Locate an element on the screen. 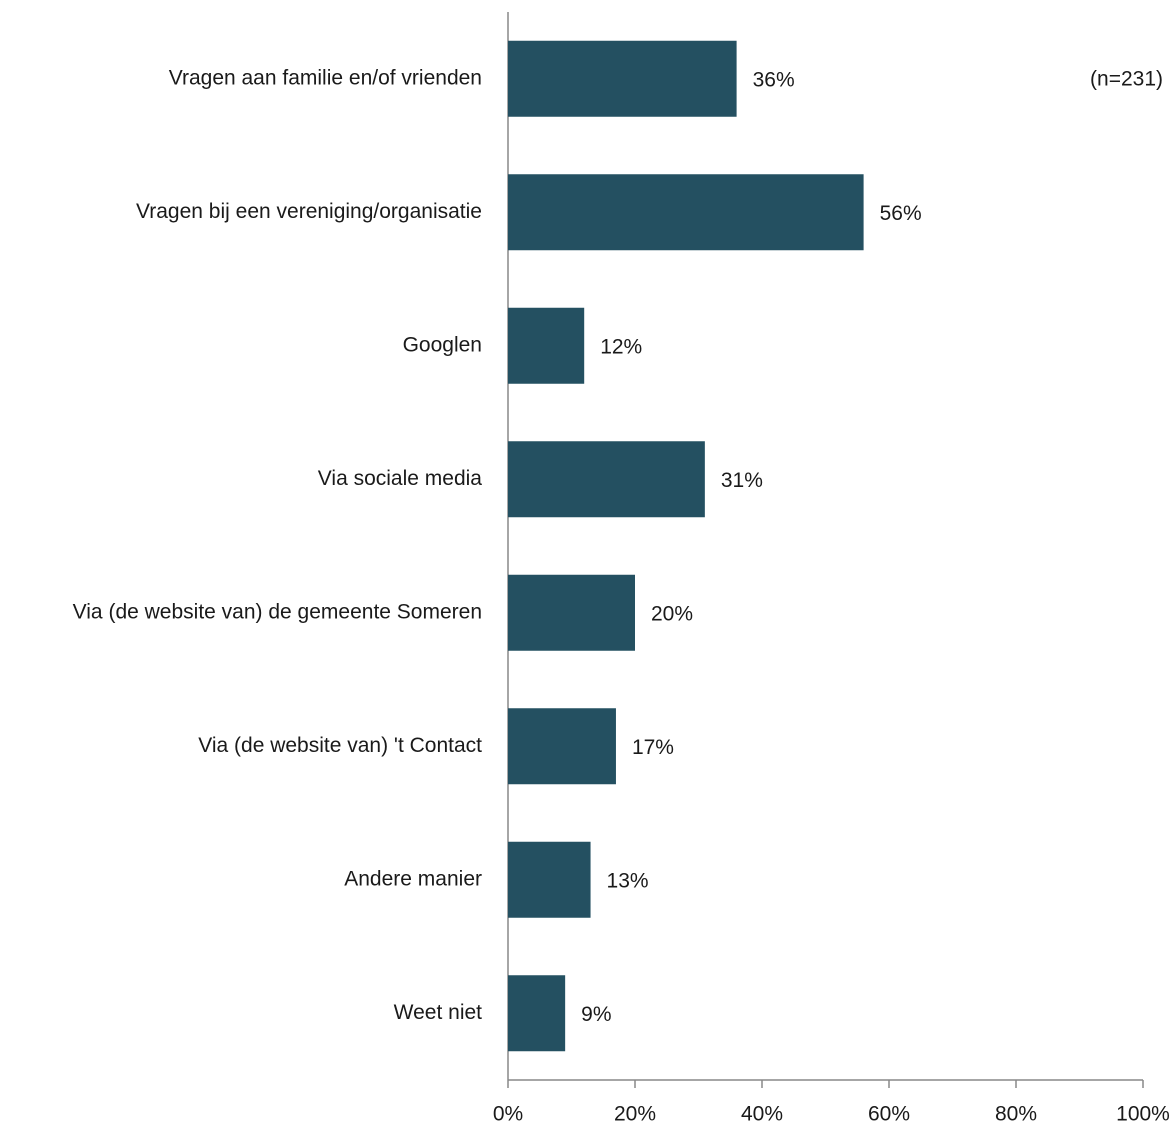 The height and width of the screenshot is (1128, 1176). x-tick-label: 0% is located at coordinates (508, 1114).